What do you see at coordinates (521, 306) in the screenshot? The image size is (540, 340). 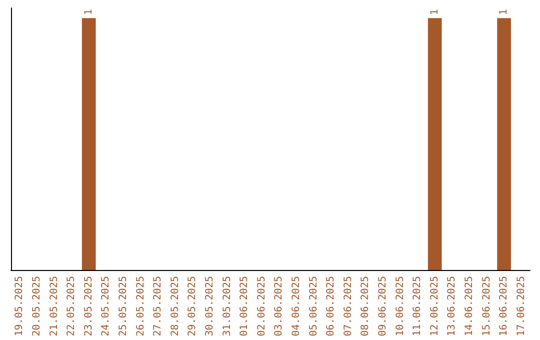 I see `x-tick-label: 17.06.2025` at bounding box center [521, 306].